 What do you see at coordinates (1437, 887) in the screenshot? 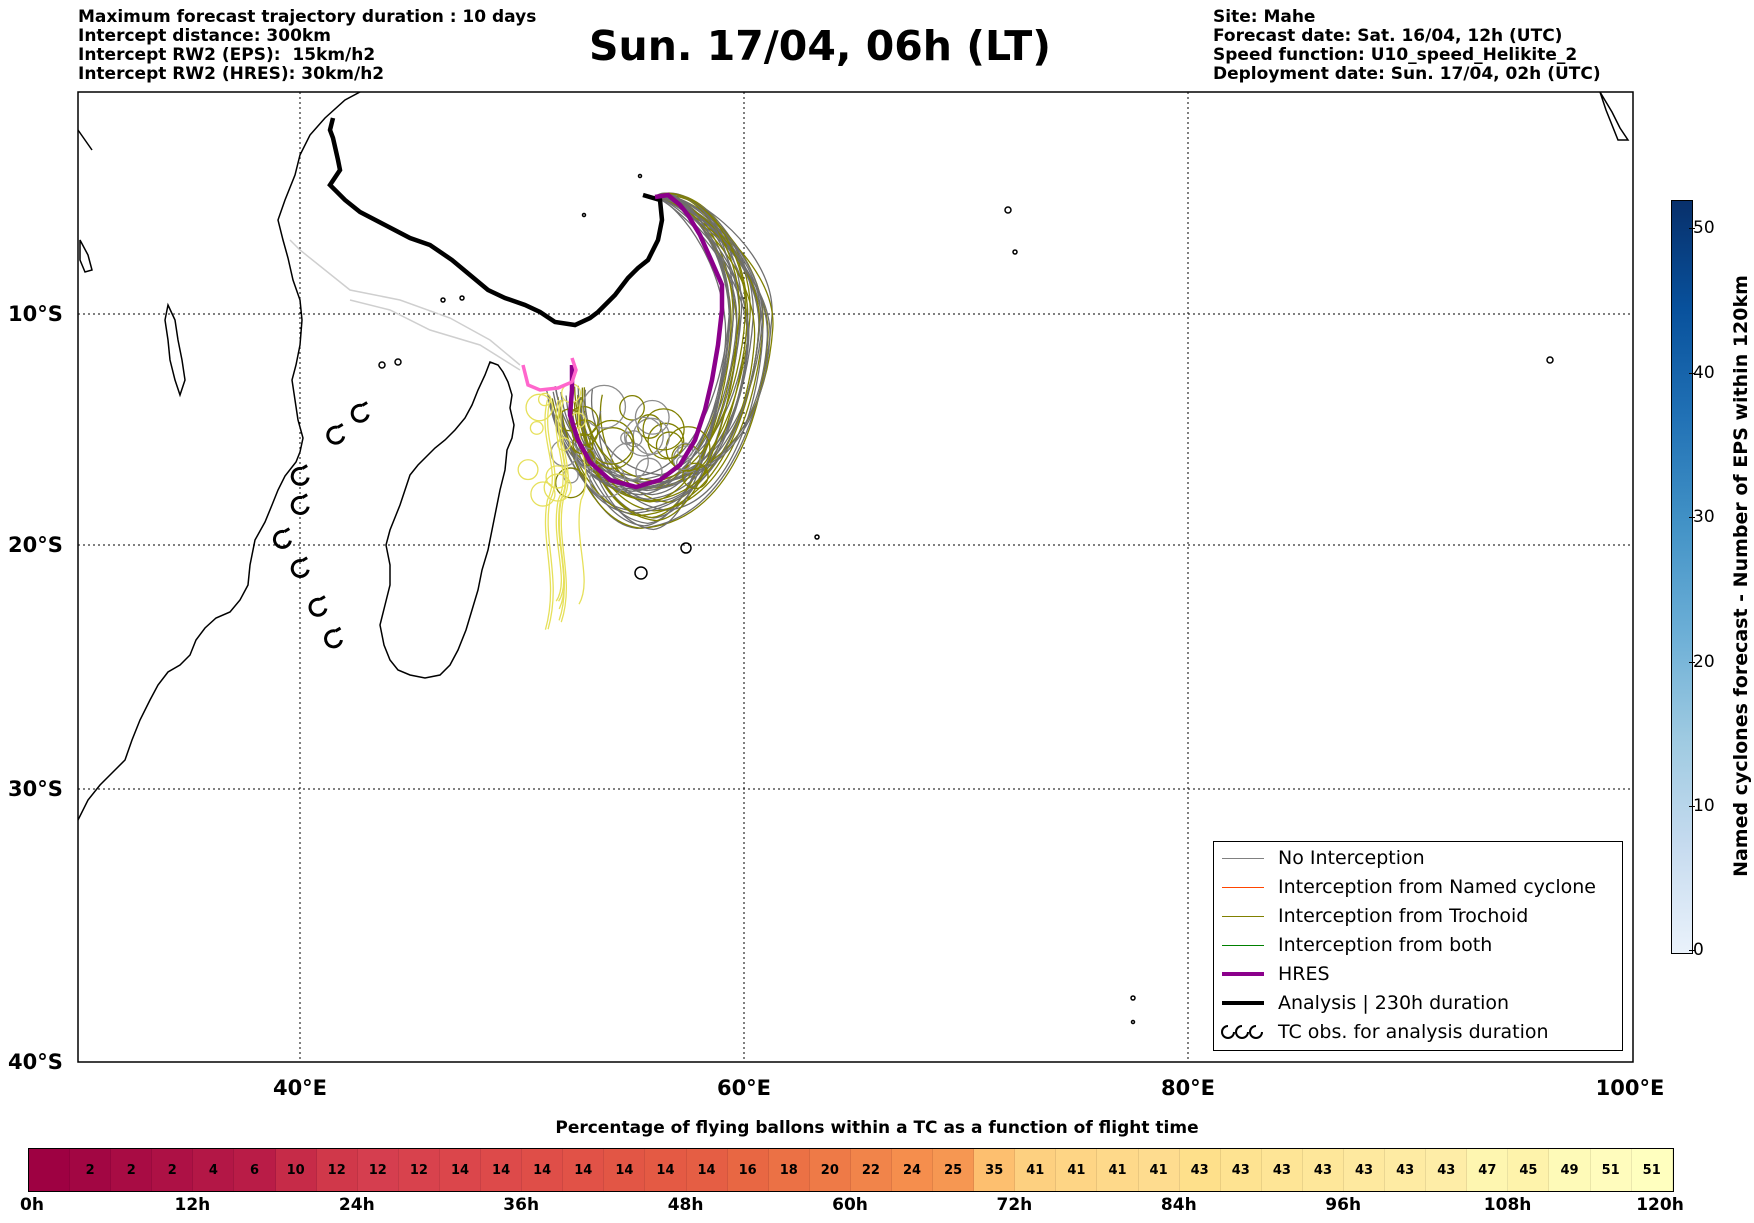
I see `legend-label: Interception from Named cyclone` at bounding box center [1437, 887].